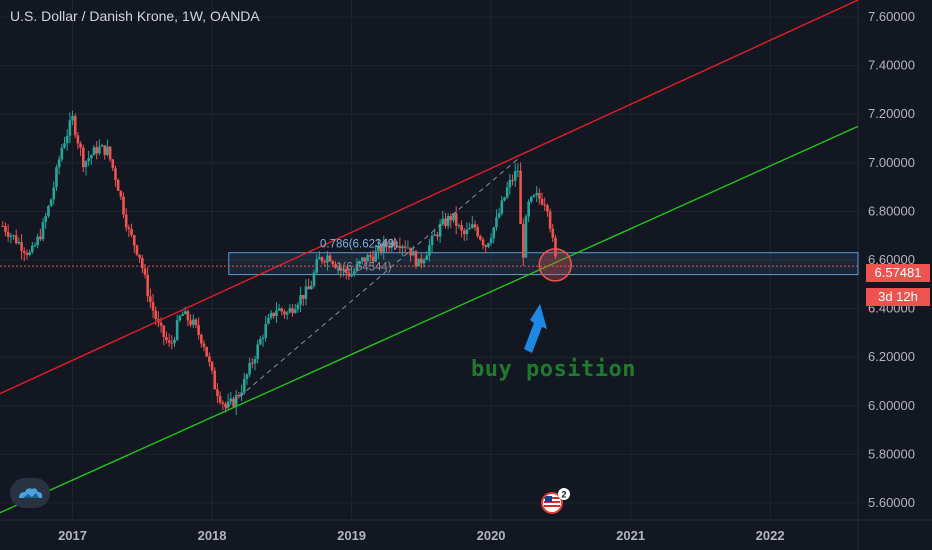  What do you see at coordinates (891, 405) in the screenshot?
I see `y-tick-label: 6.00000` at bounding box center [891, 405].